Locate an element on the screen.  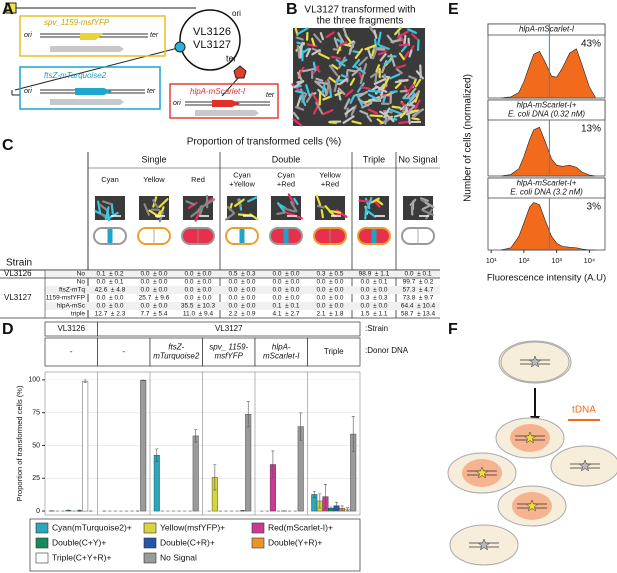
donor-box is located at coordinates (176, 352).